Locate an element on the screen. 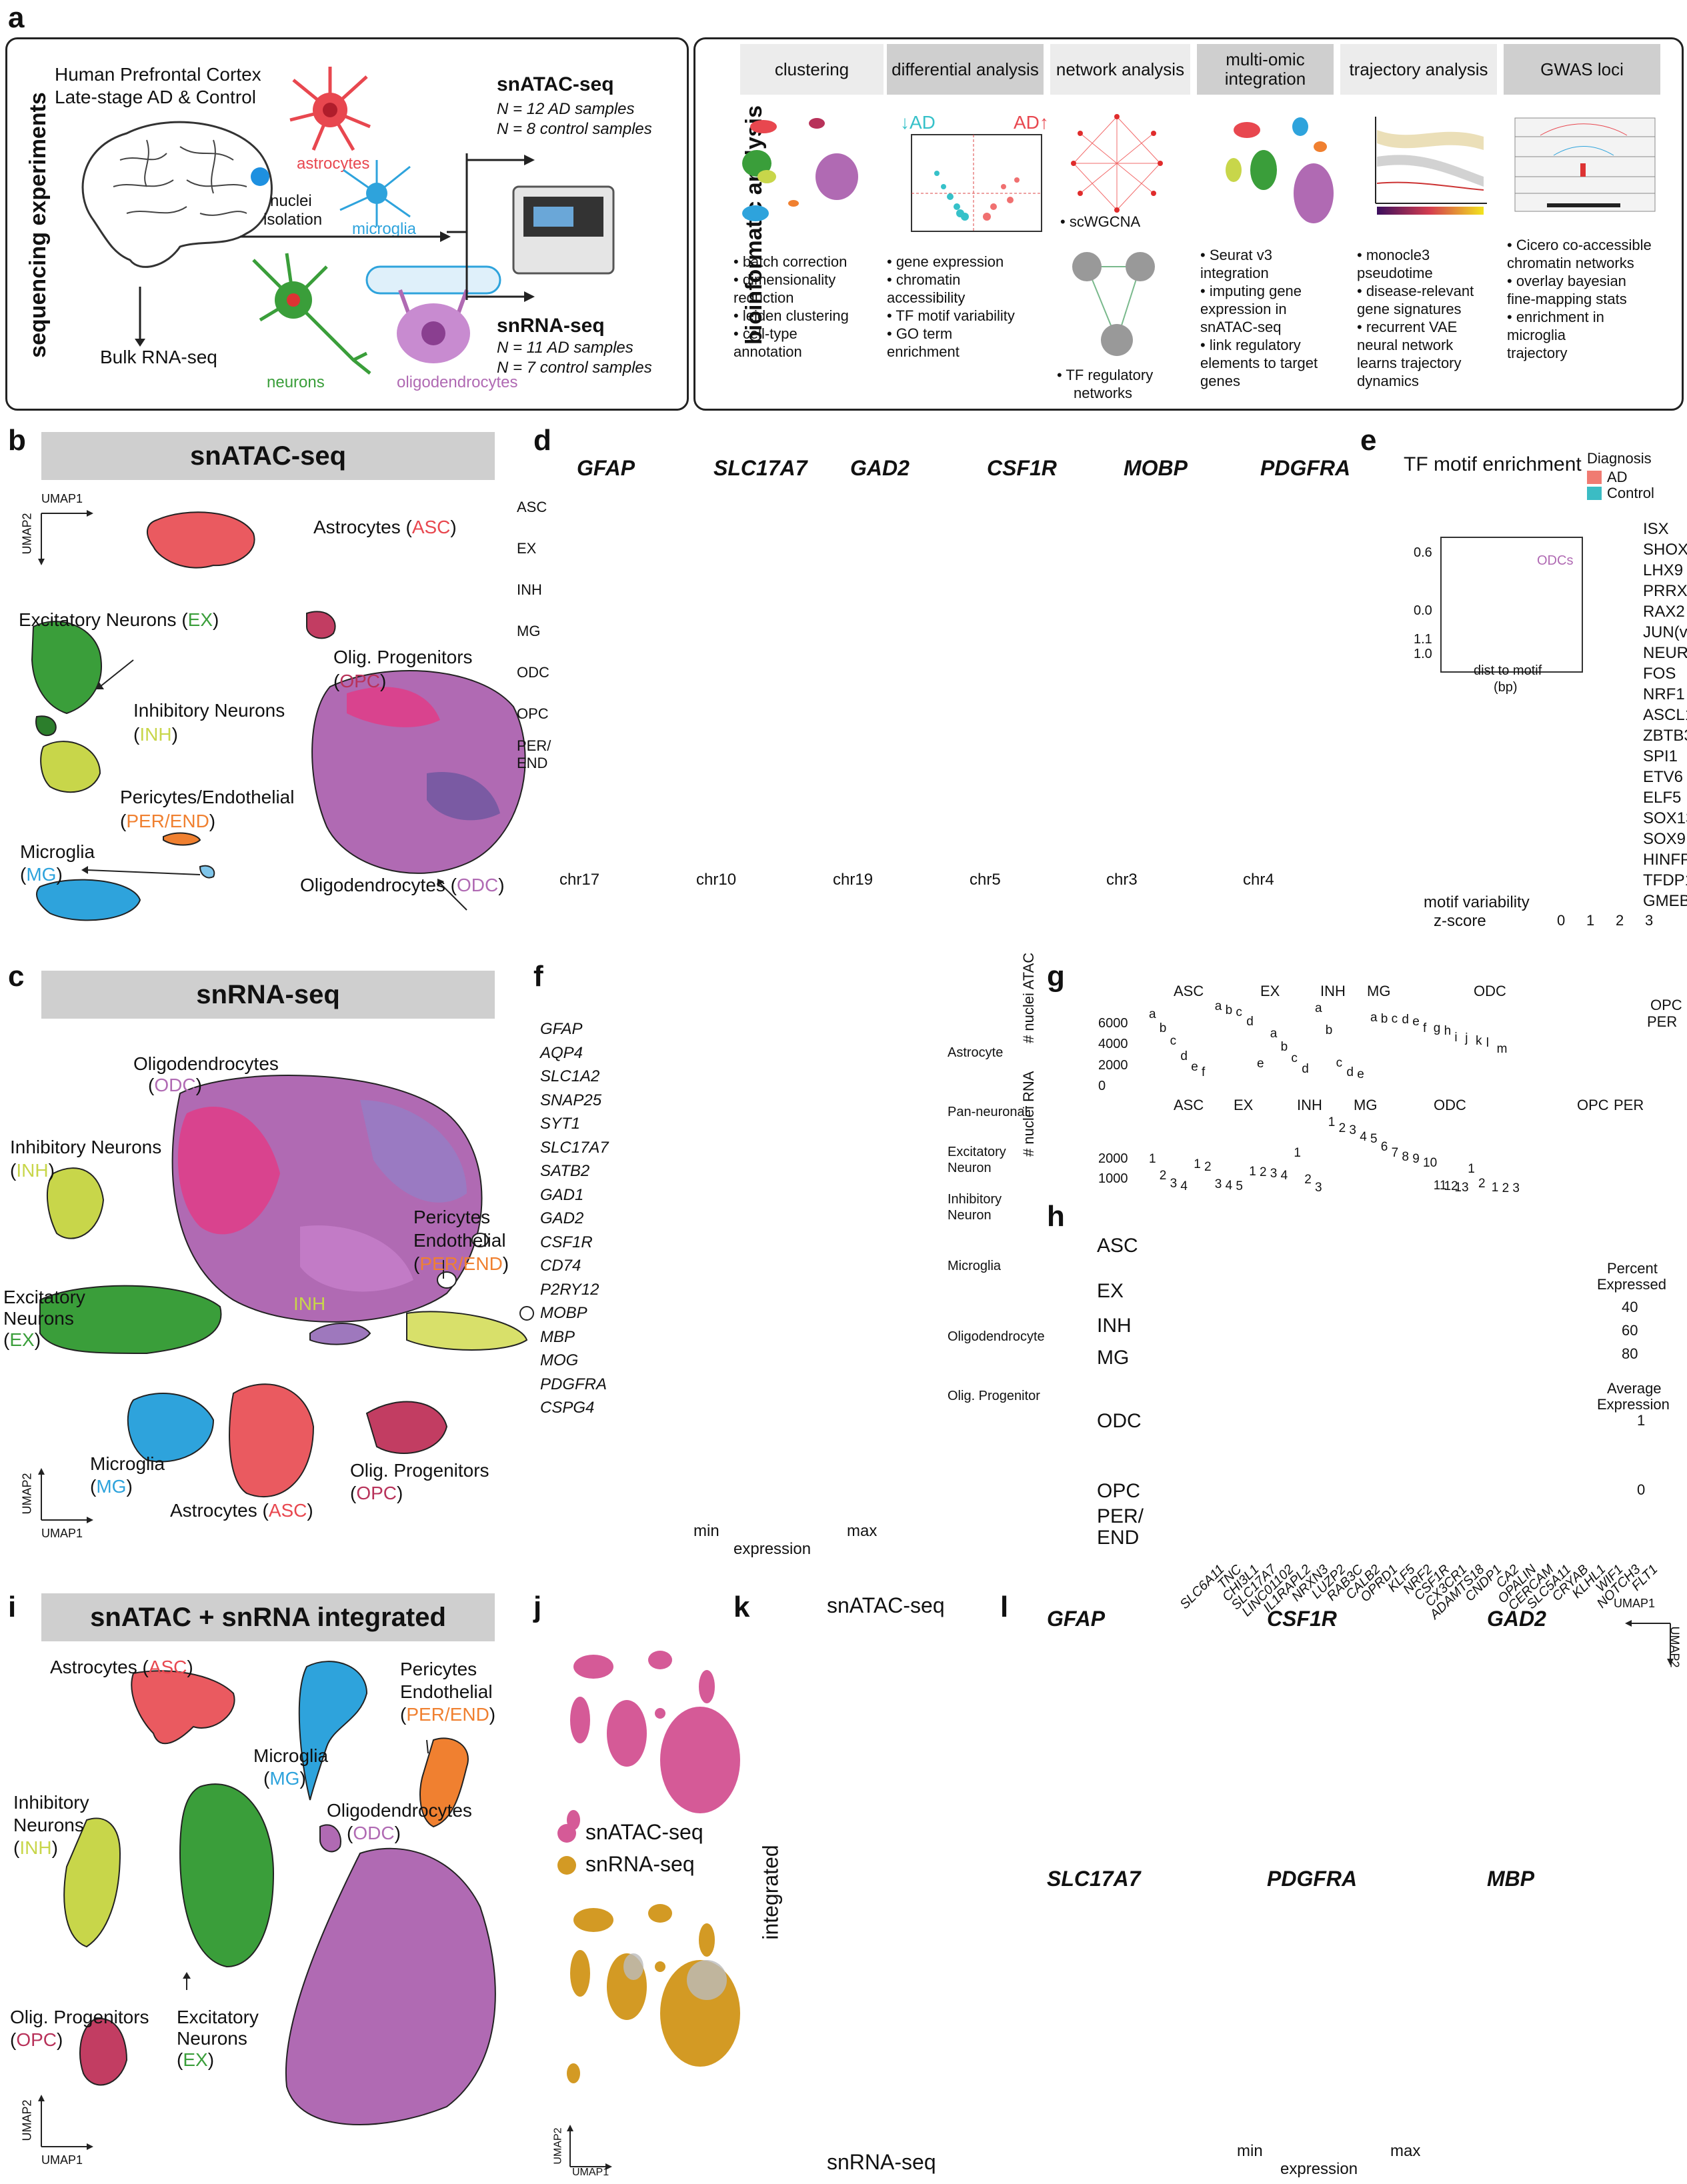 The image size is (1687, 2184). colorbar-title: expression is located at coordinates (772, 1549).